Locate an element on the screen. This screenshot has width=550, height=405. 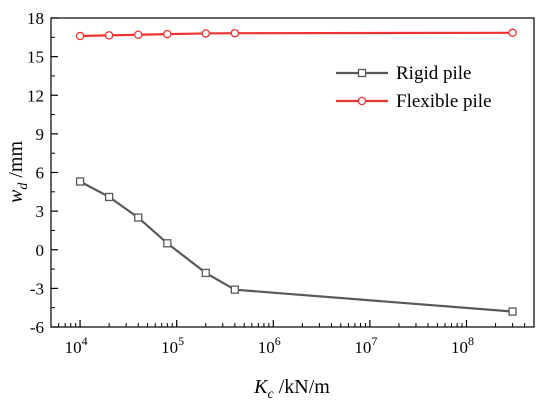
y-tick-label: 9 is located at coordinates (40, 134).